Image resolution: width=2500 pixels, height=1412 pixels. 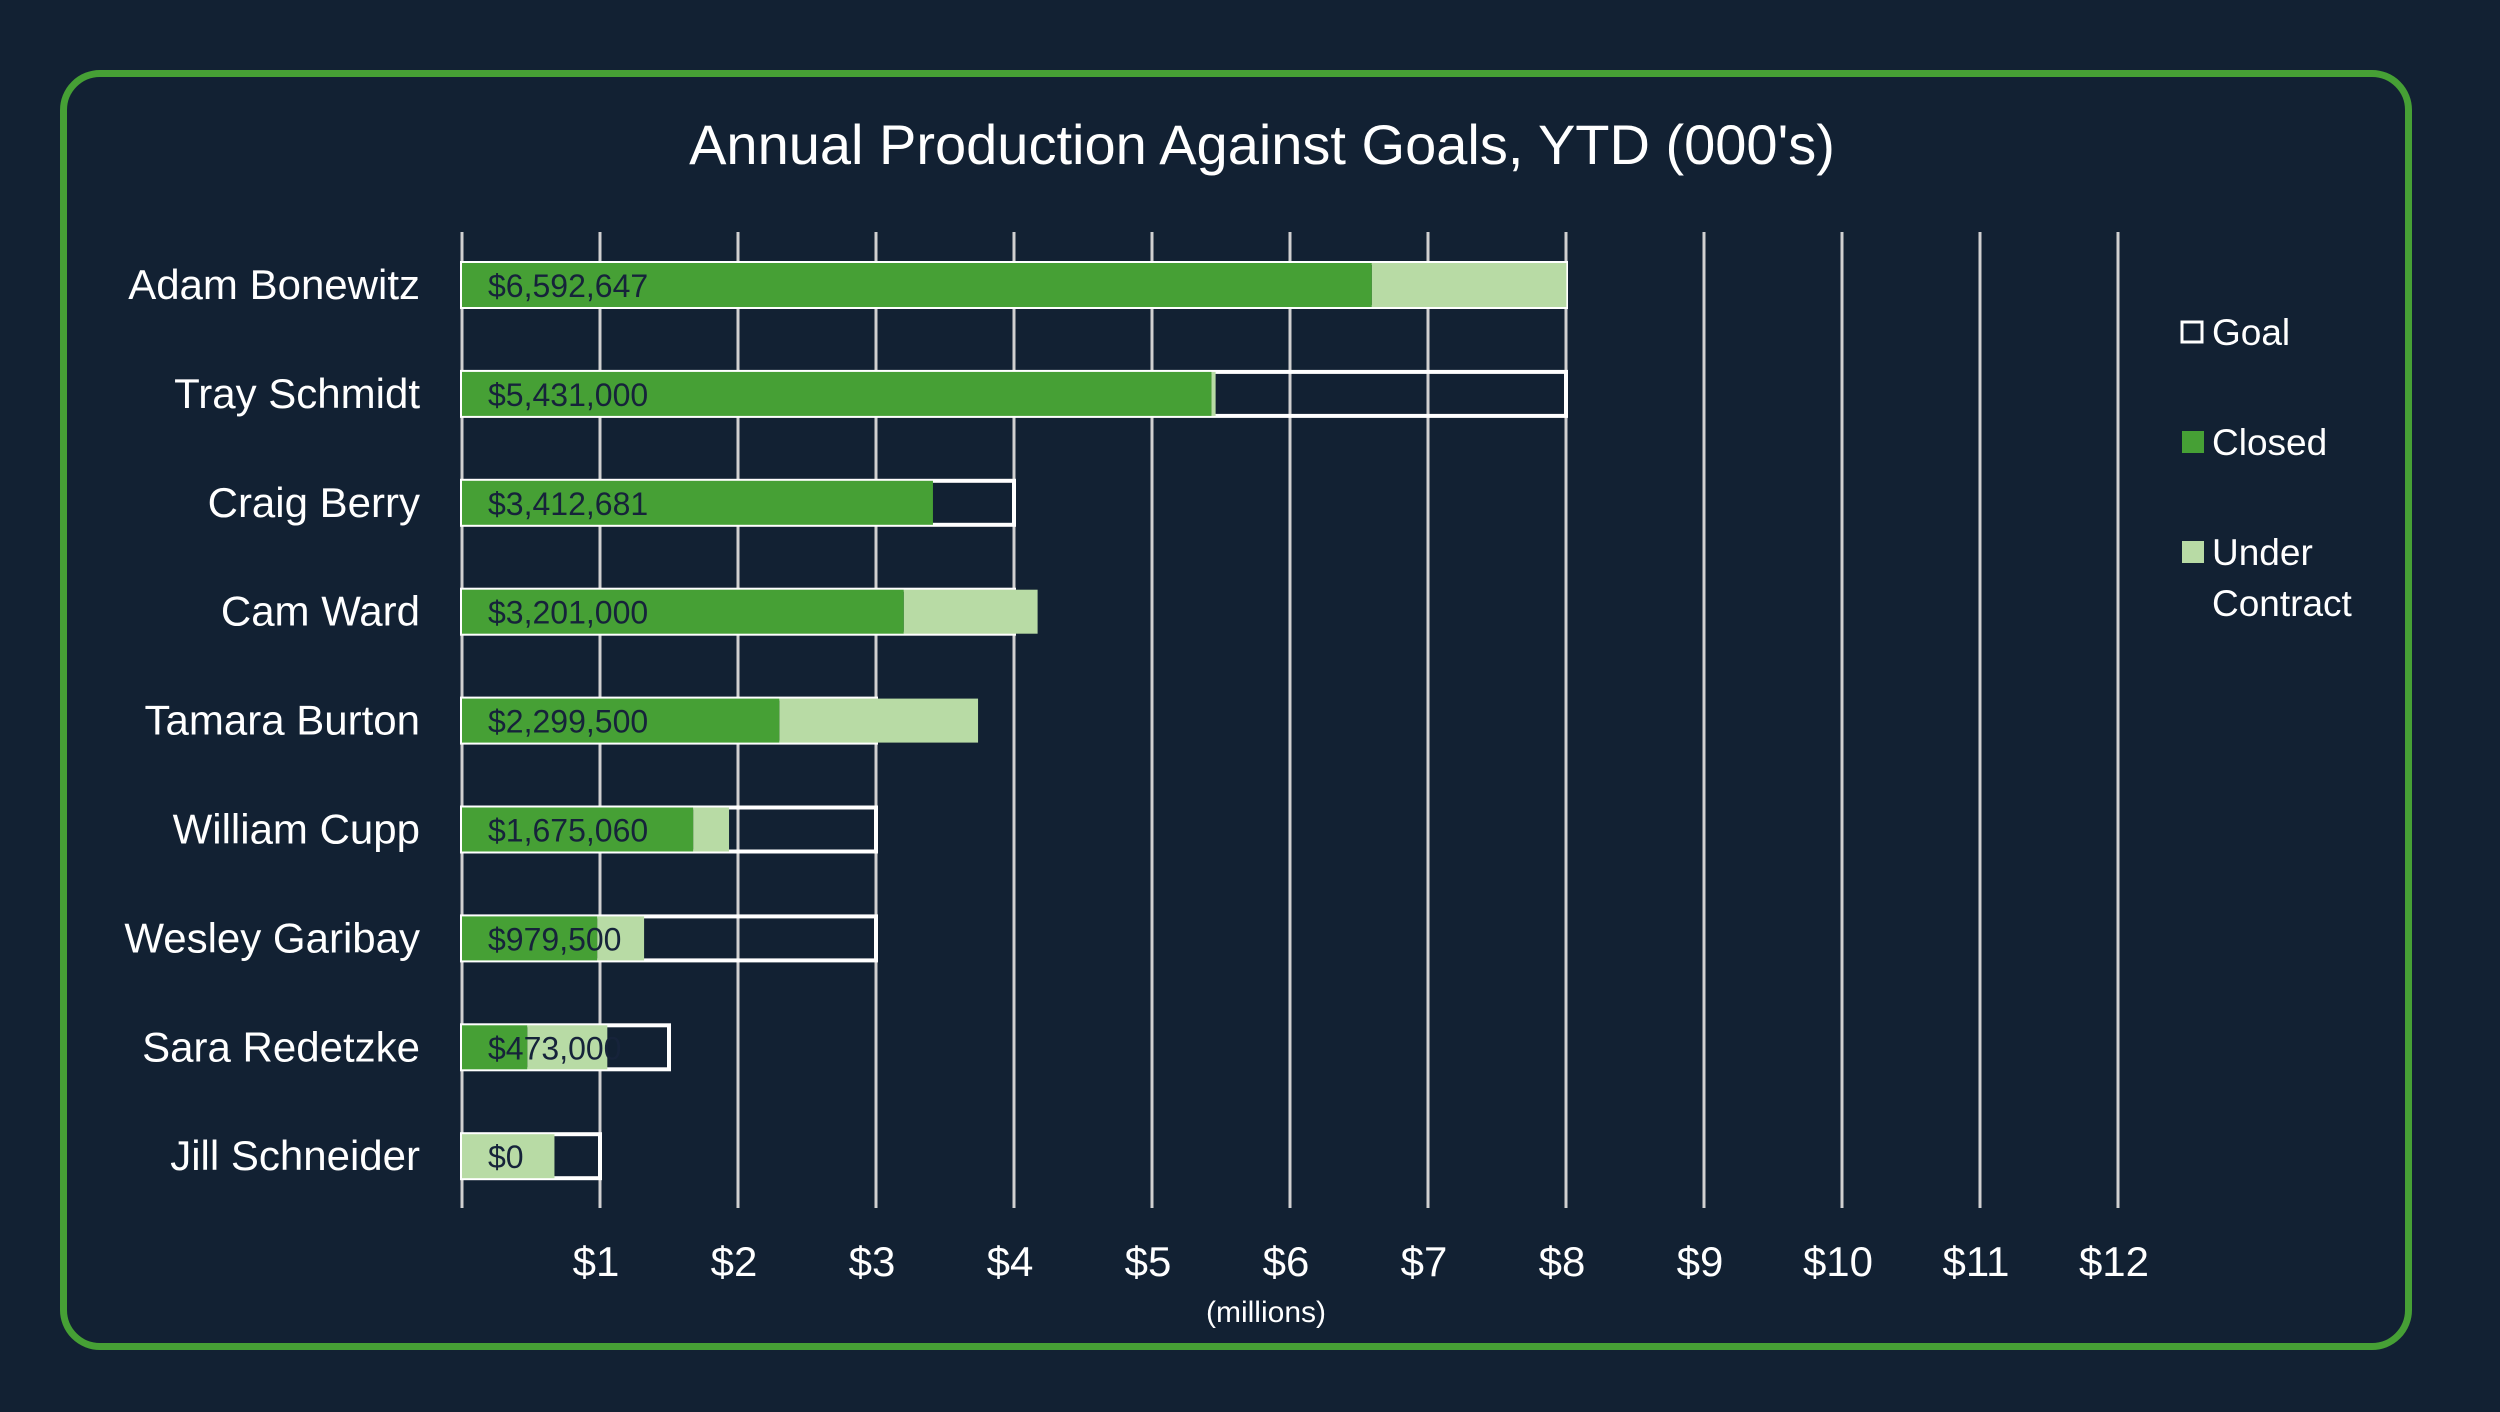 I want to click on legend-goal-swatch, so click(x=2192, y=332).